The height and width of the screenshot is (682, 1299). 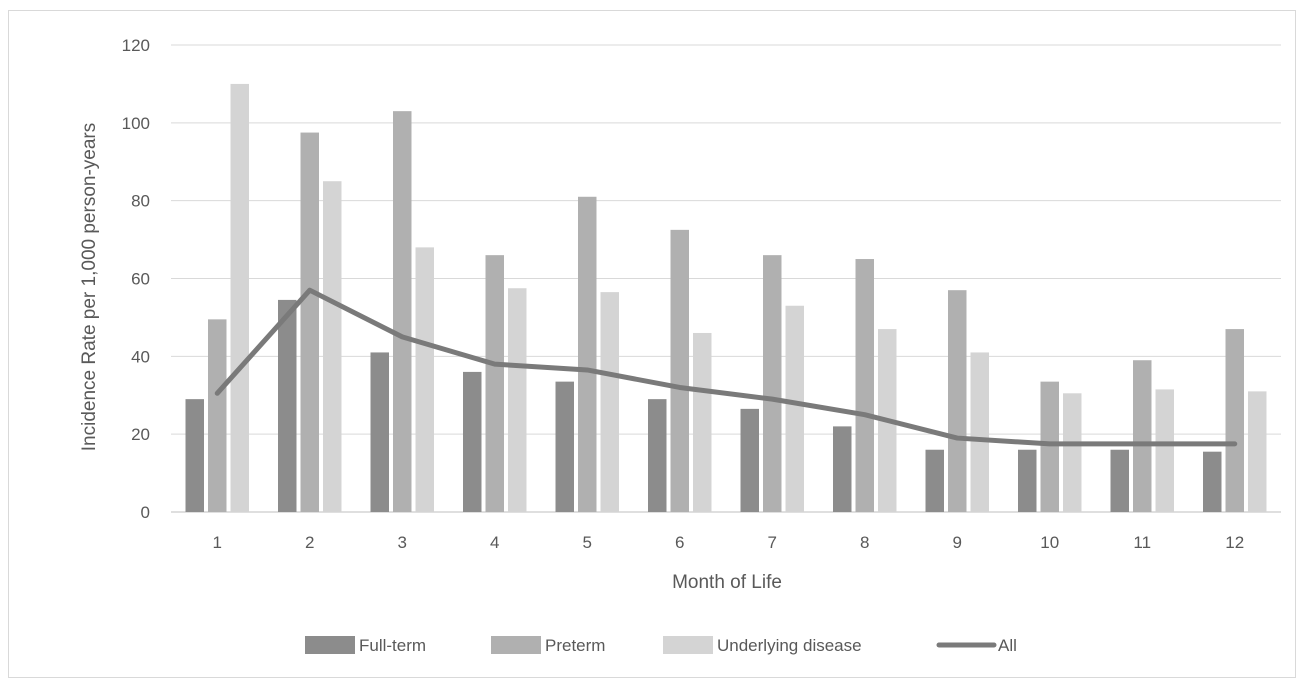 I want to click on legend-label: All, so click(x=1007, y=645).